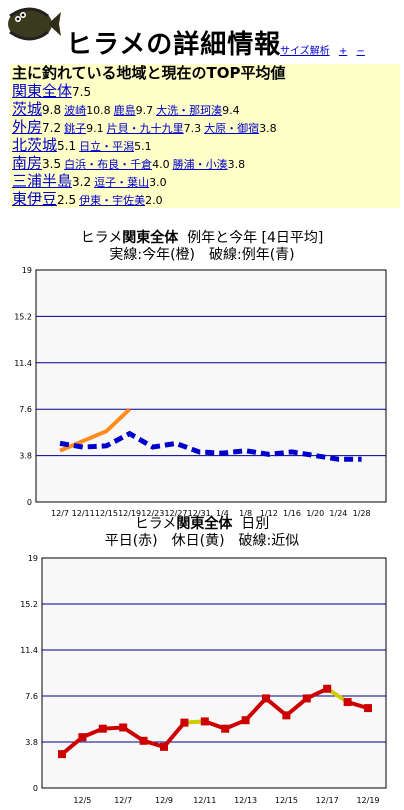  I want to click on x-tick-label: 12/23, so click(152, 513).